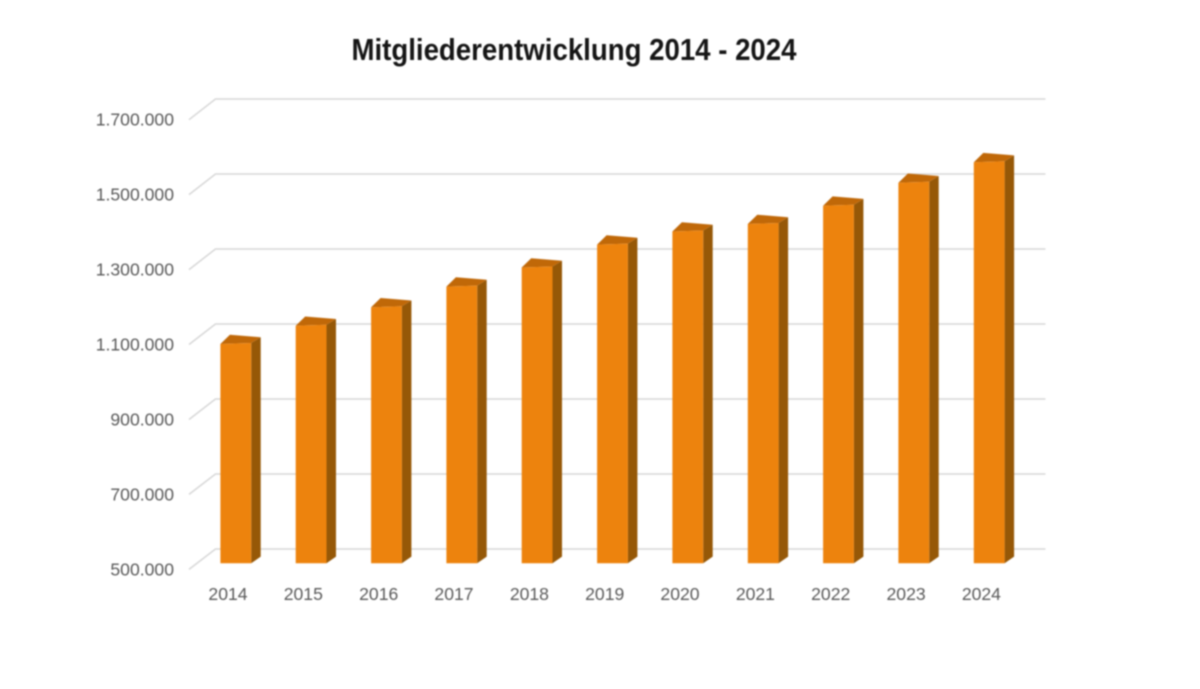 The image size is (1200, 689). Describe the element at coordinates (142, 420) in the screenshot. I see `svg-text: 900.000` at that location.